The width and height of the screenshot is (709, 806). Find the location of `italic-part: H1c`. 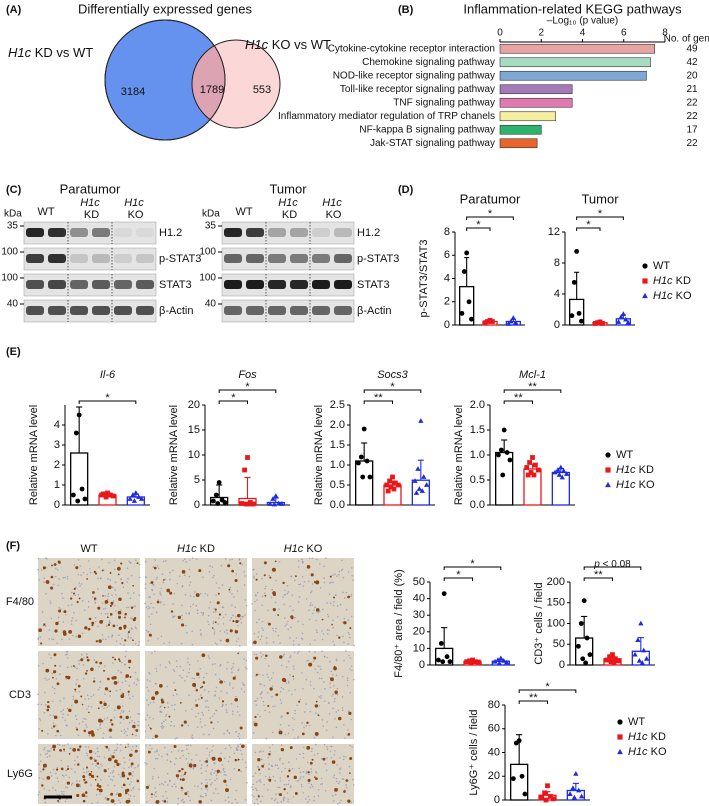

italic-part: H1c is located at coordinates (638, 752).